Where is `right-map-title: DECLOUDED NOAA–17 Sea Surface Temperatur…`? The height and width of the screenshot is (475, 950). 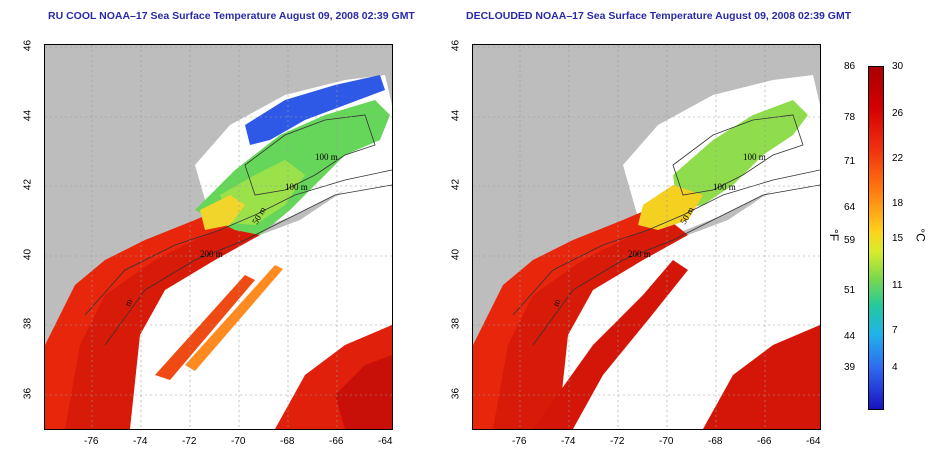 right-map-title: DECLOUDED NOAA–17 Sea Surface Temperatur… is located at coordinates (659, 16).